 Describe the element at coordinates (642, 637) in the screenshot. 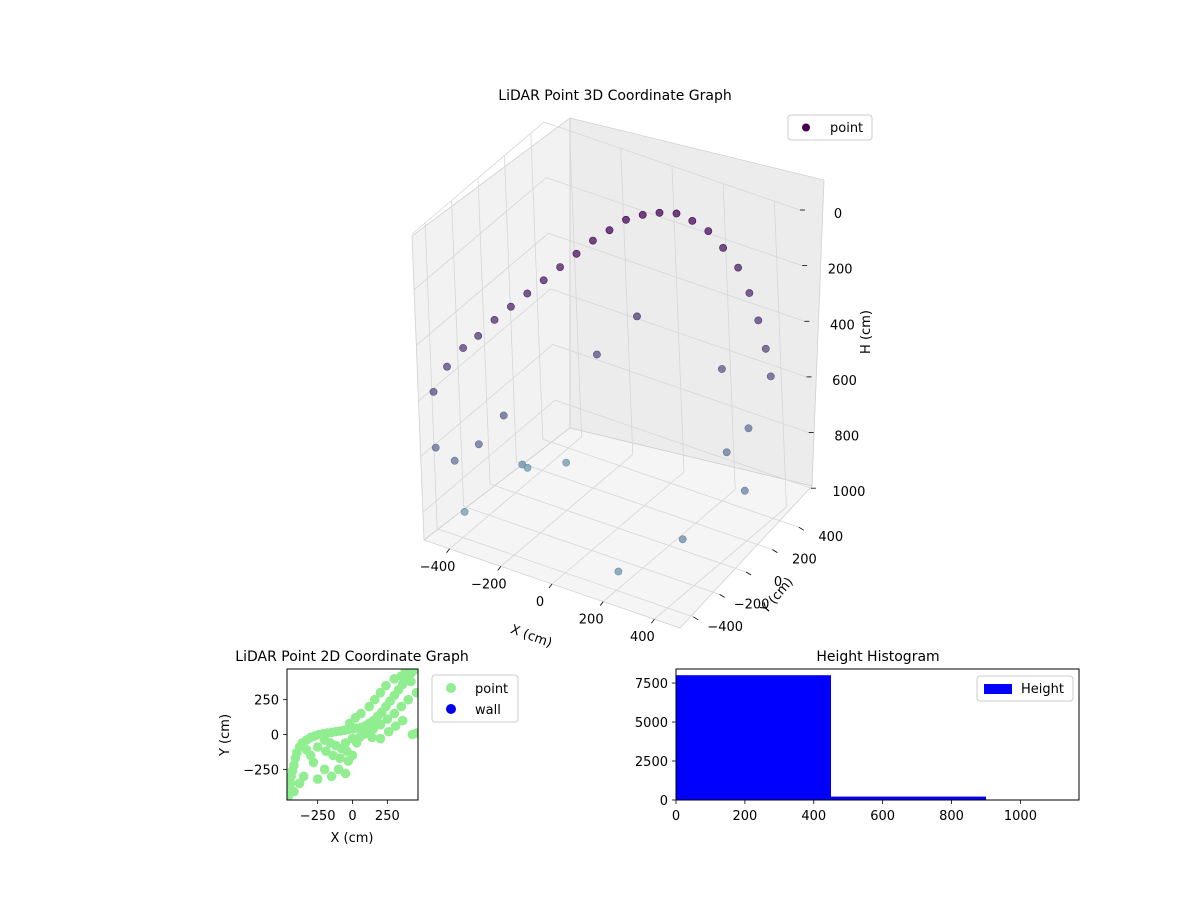

I see `x-tick-label-3d: 400` at that location.